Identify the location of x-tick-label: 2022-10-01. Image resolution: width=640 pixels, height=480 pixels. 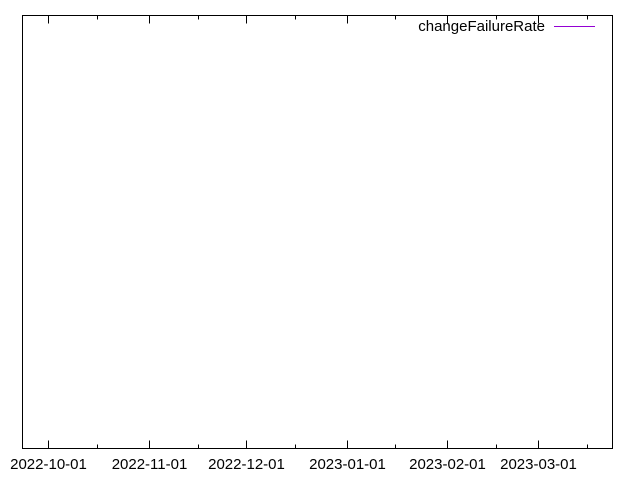
(48, 464).